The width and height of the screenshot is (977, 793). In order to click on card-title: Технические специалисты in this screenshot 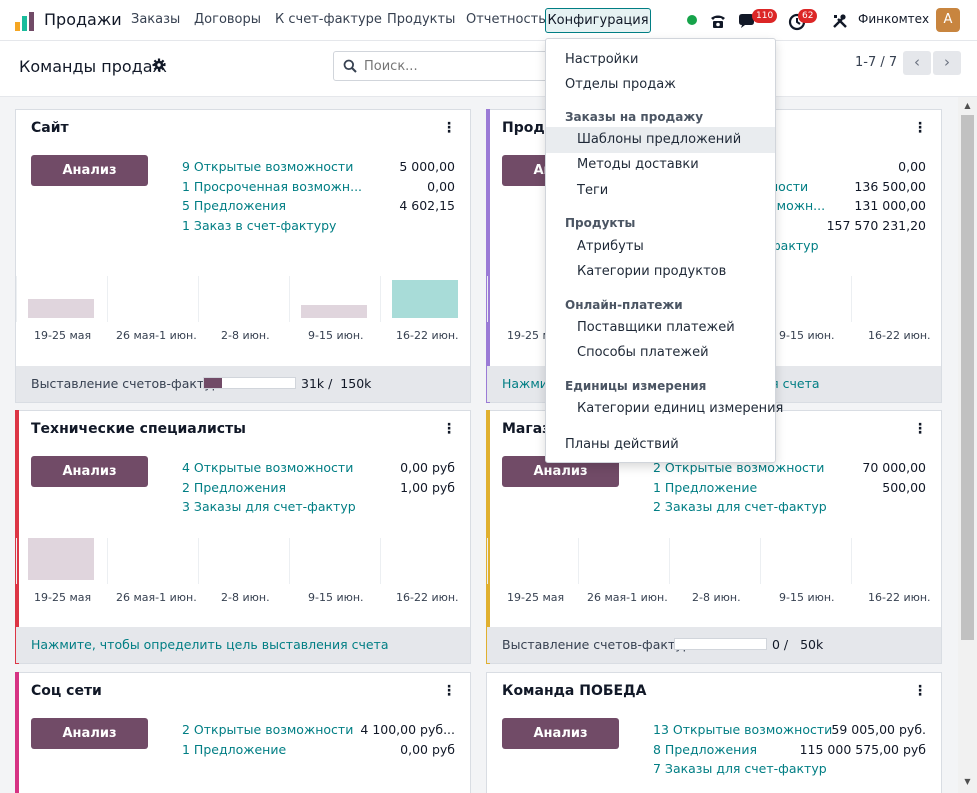, I will do `click(138, 429)`.